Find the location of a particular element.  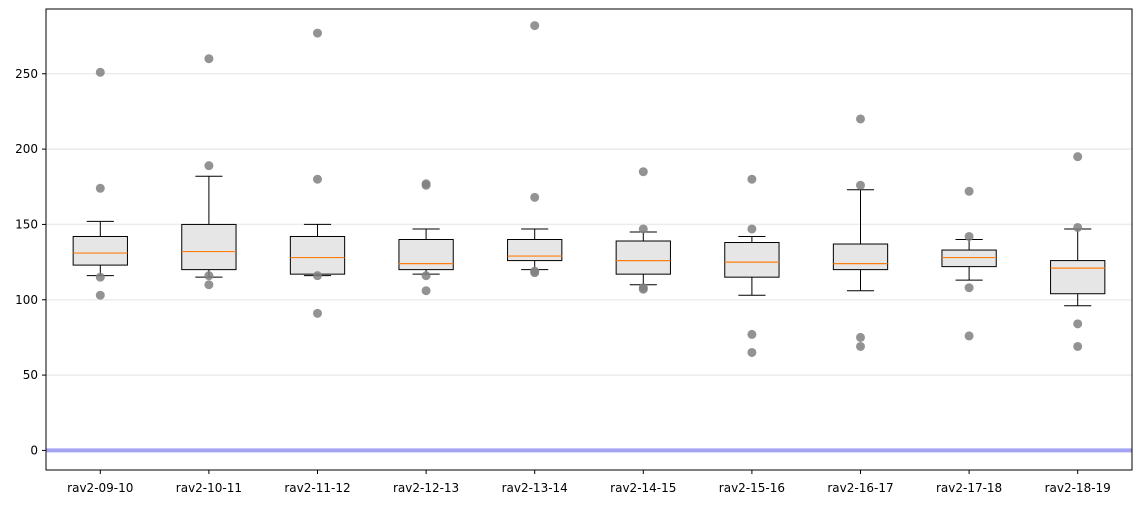

y-tick-label: 250 is located at coordinates (26, 74).